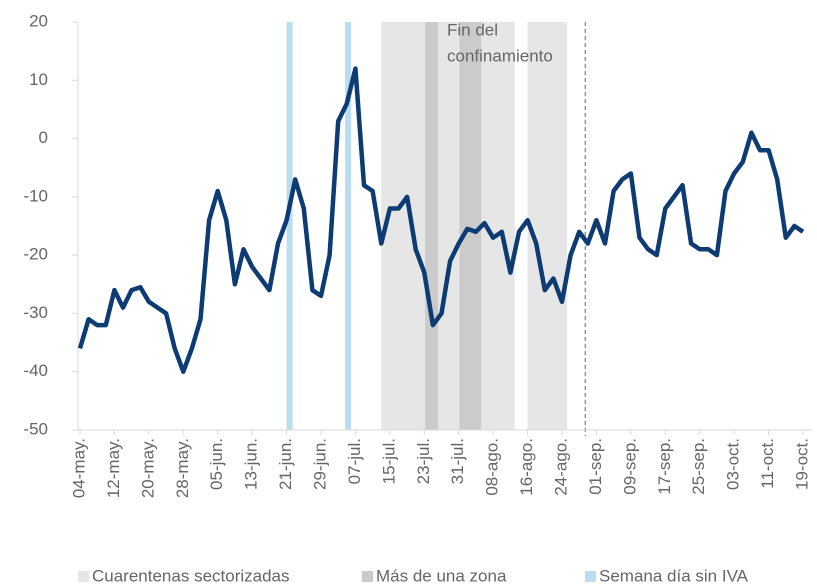 The image size is (817, 586). I want to click on x-tick-label: 23-jul., so click(423, 461).